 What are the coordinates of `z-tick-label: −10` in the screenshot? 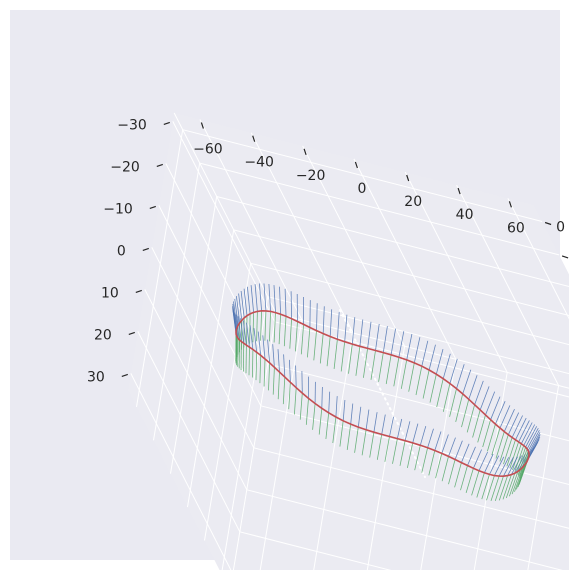 It's located at (118, 209).